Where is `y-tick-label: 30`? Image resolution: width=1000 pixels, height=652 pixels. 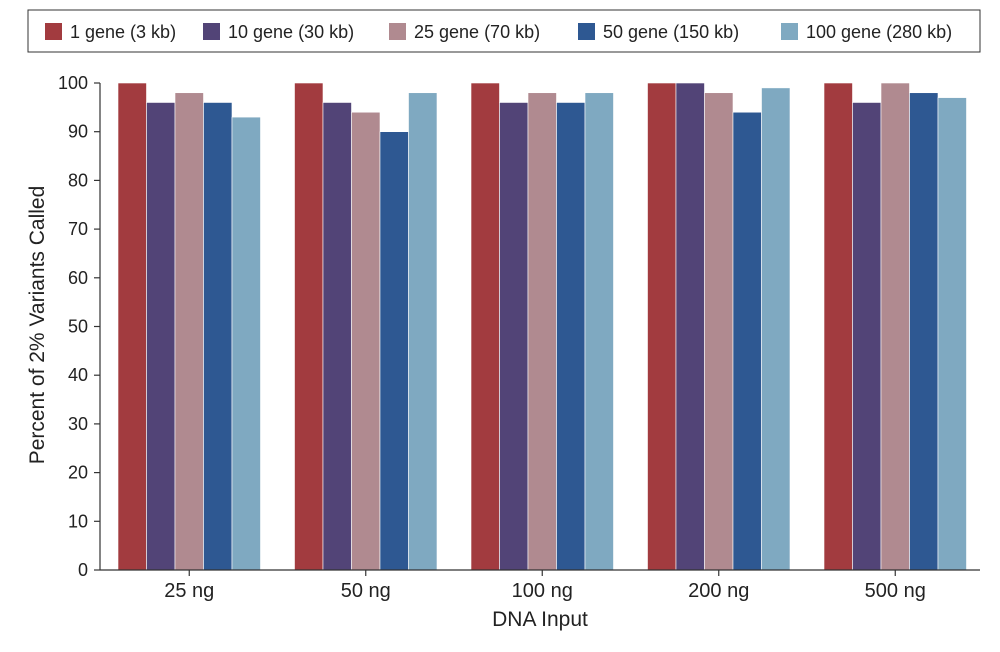
y-tick-label: 30 is located at coordinates (78, 424).